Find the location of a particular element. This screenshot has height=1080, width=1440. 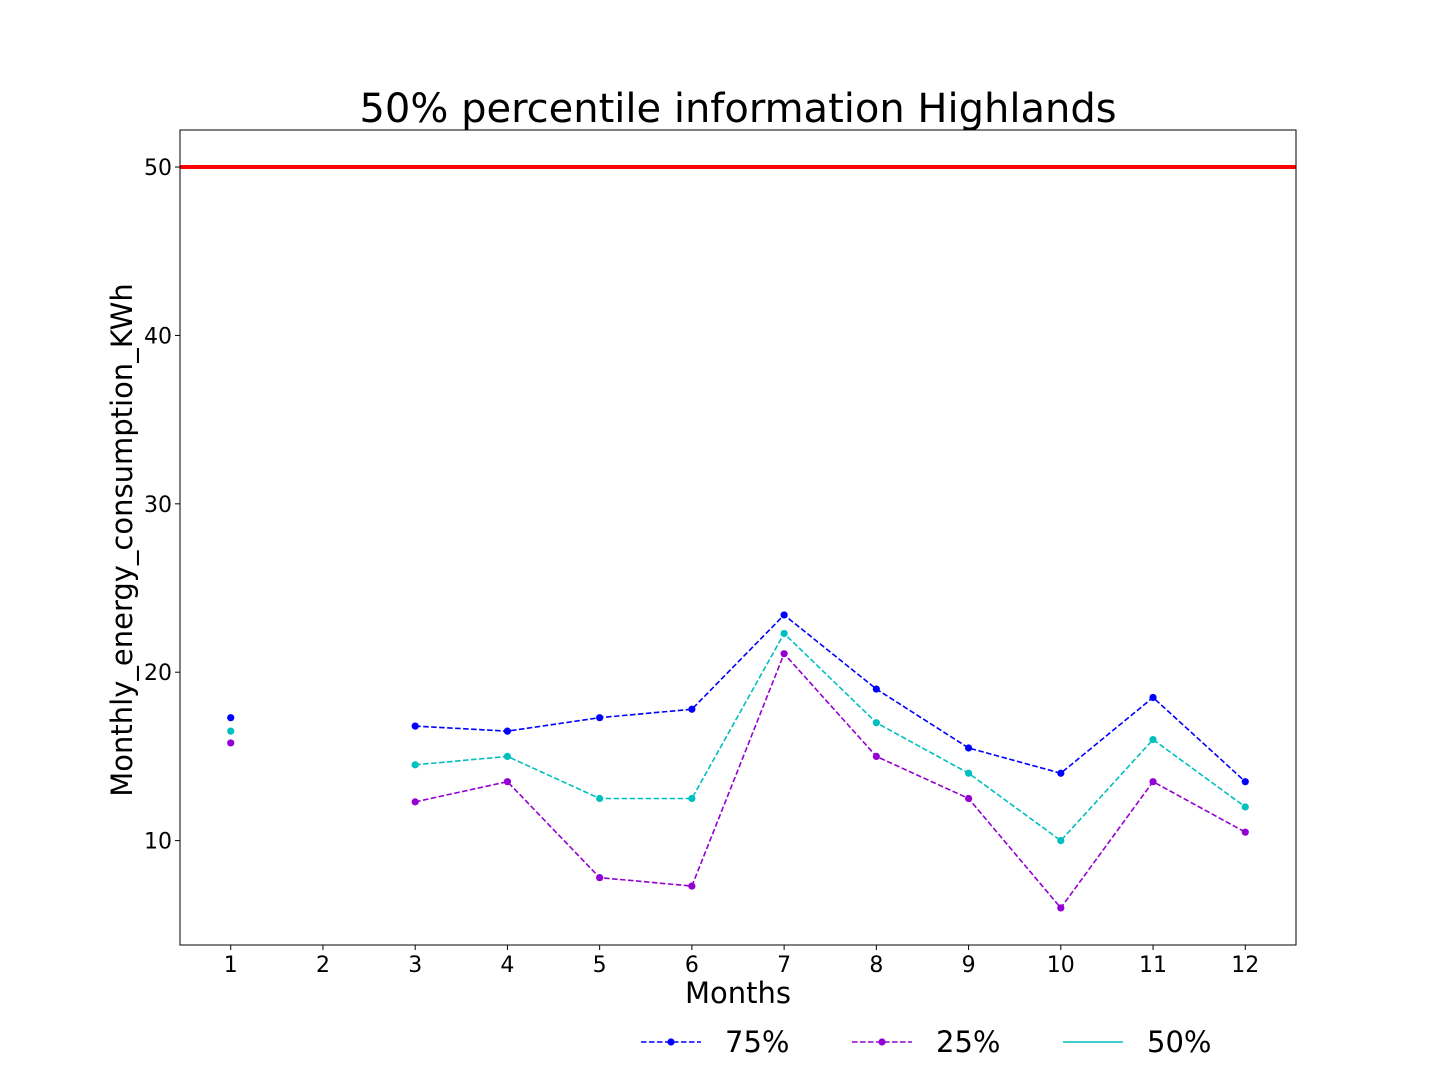

chart-title: 50% percentile information Highlands is located at coordinates (737, 109).